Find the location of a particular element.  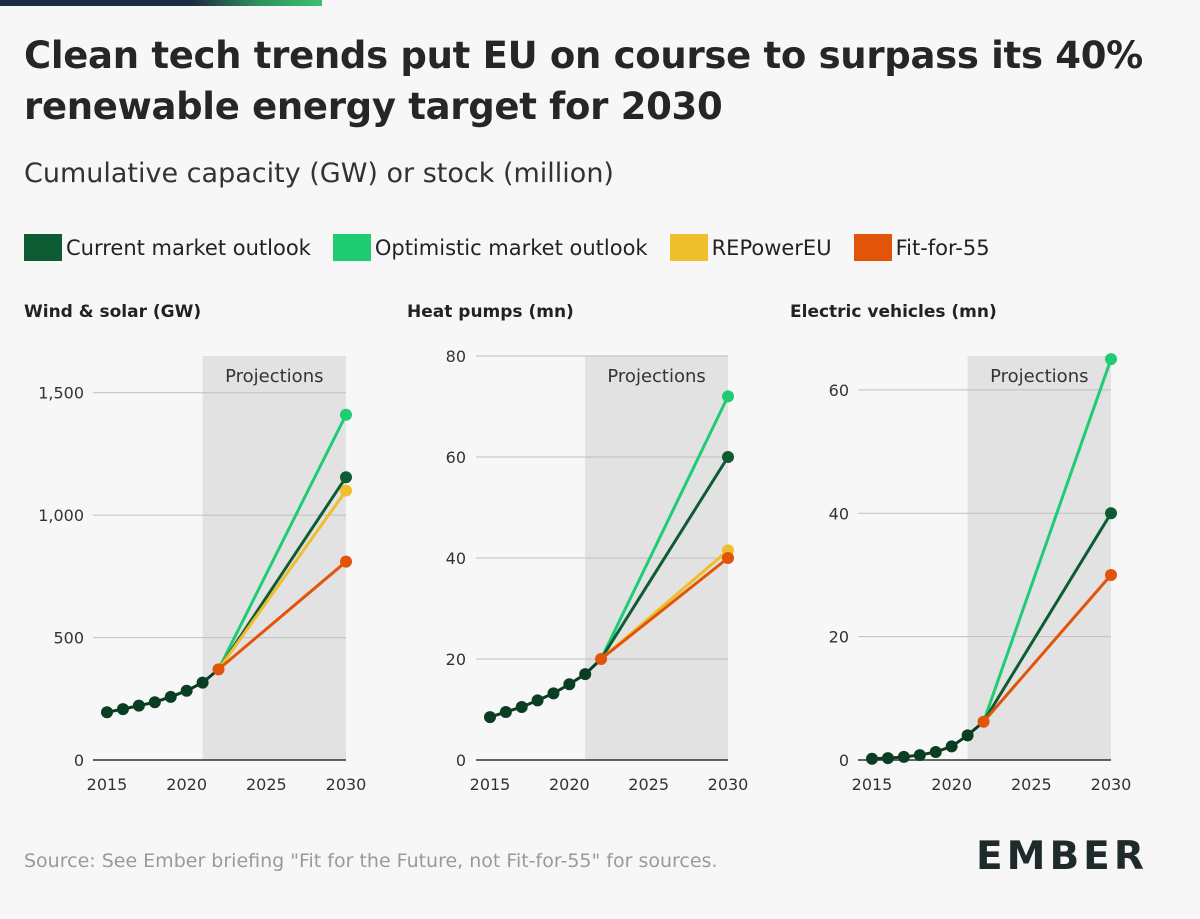

legend-label-repowereu: REPowerEU is located at coordinates (771, 247).